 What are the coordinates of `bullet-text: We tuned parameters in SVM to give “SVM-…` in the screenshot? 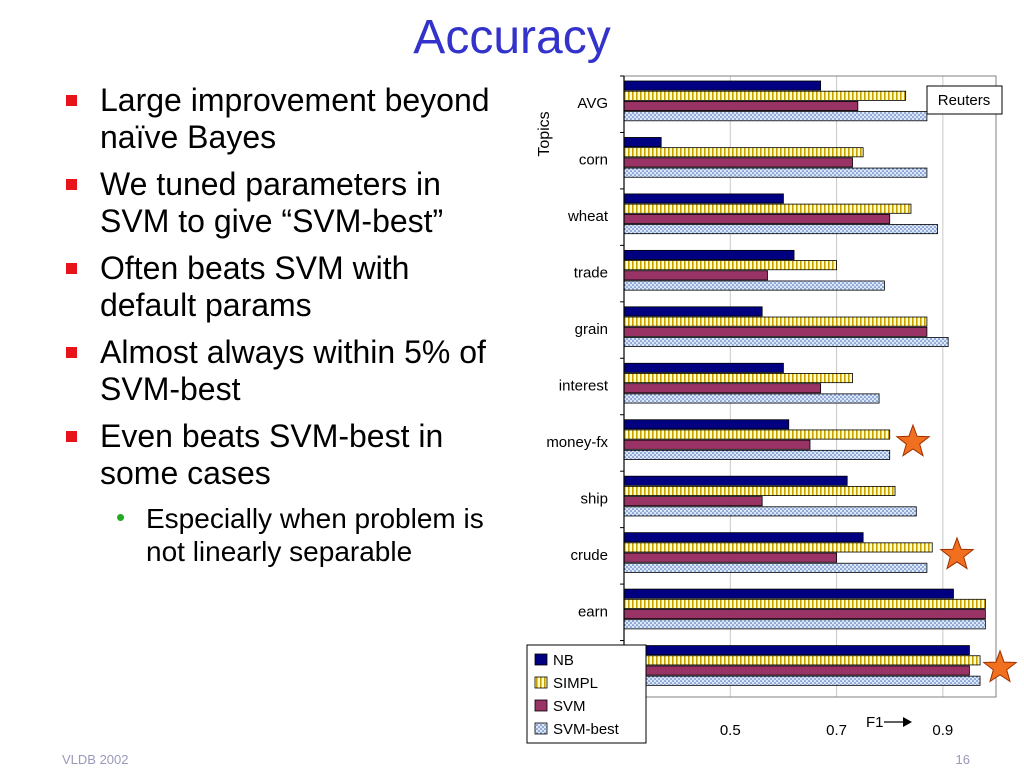 It's located at (272, 202).